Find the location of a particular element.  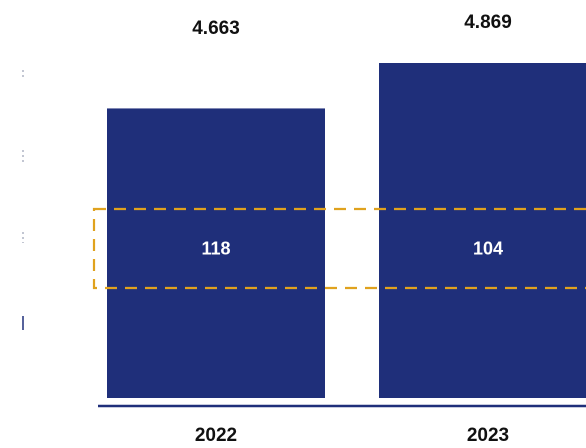

bar-total-label-2022: 4.663 is located at coordinates (216, 28).